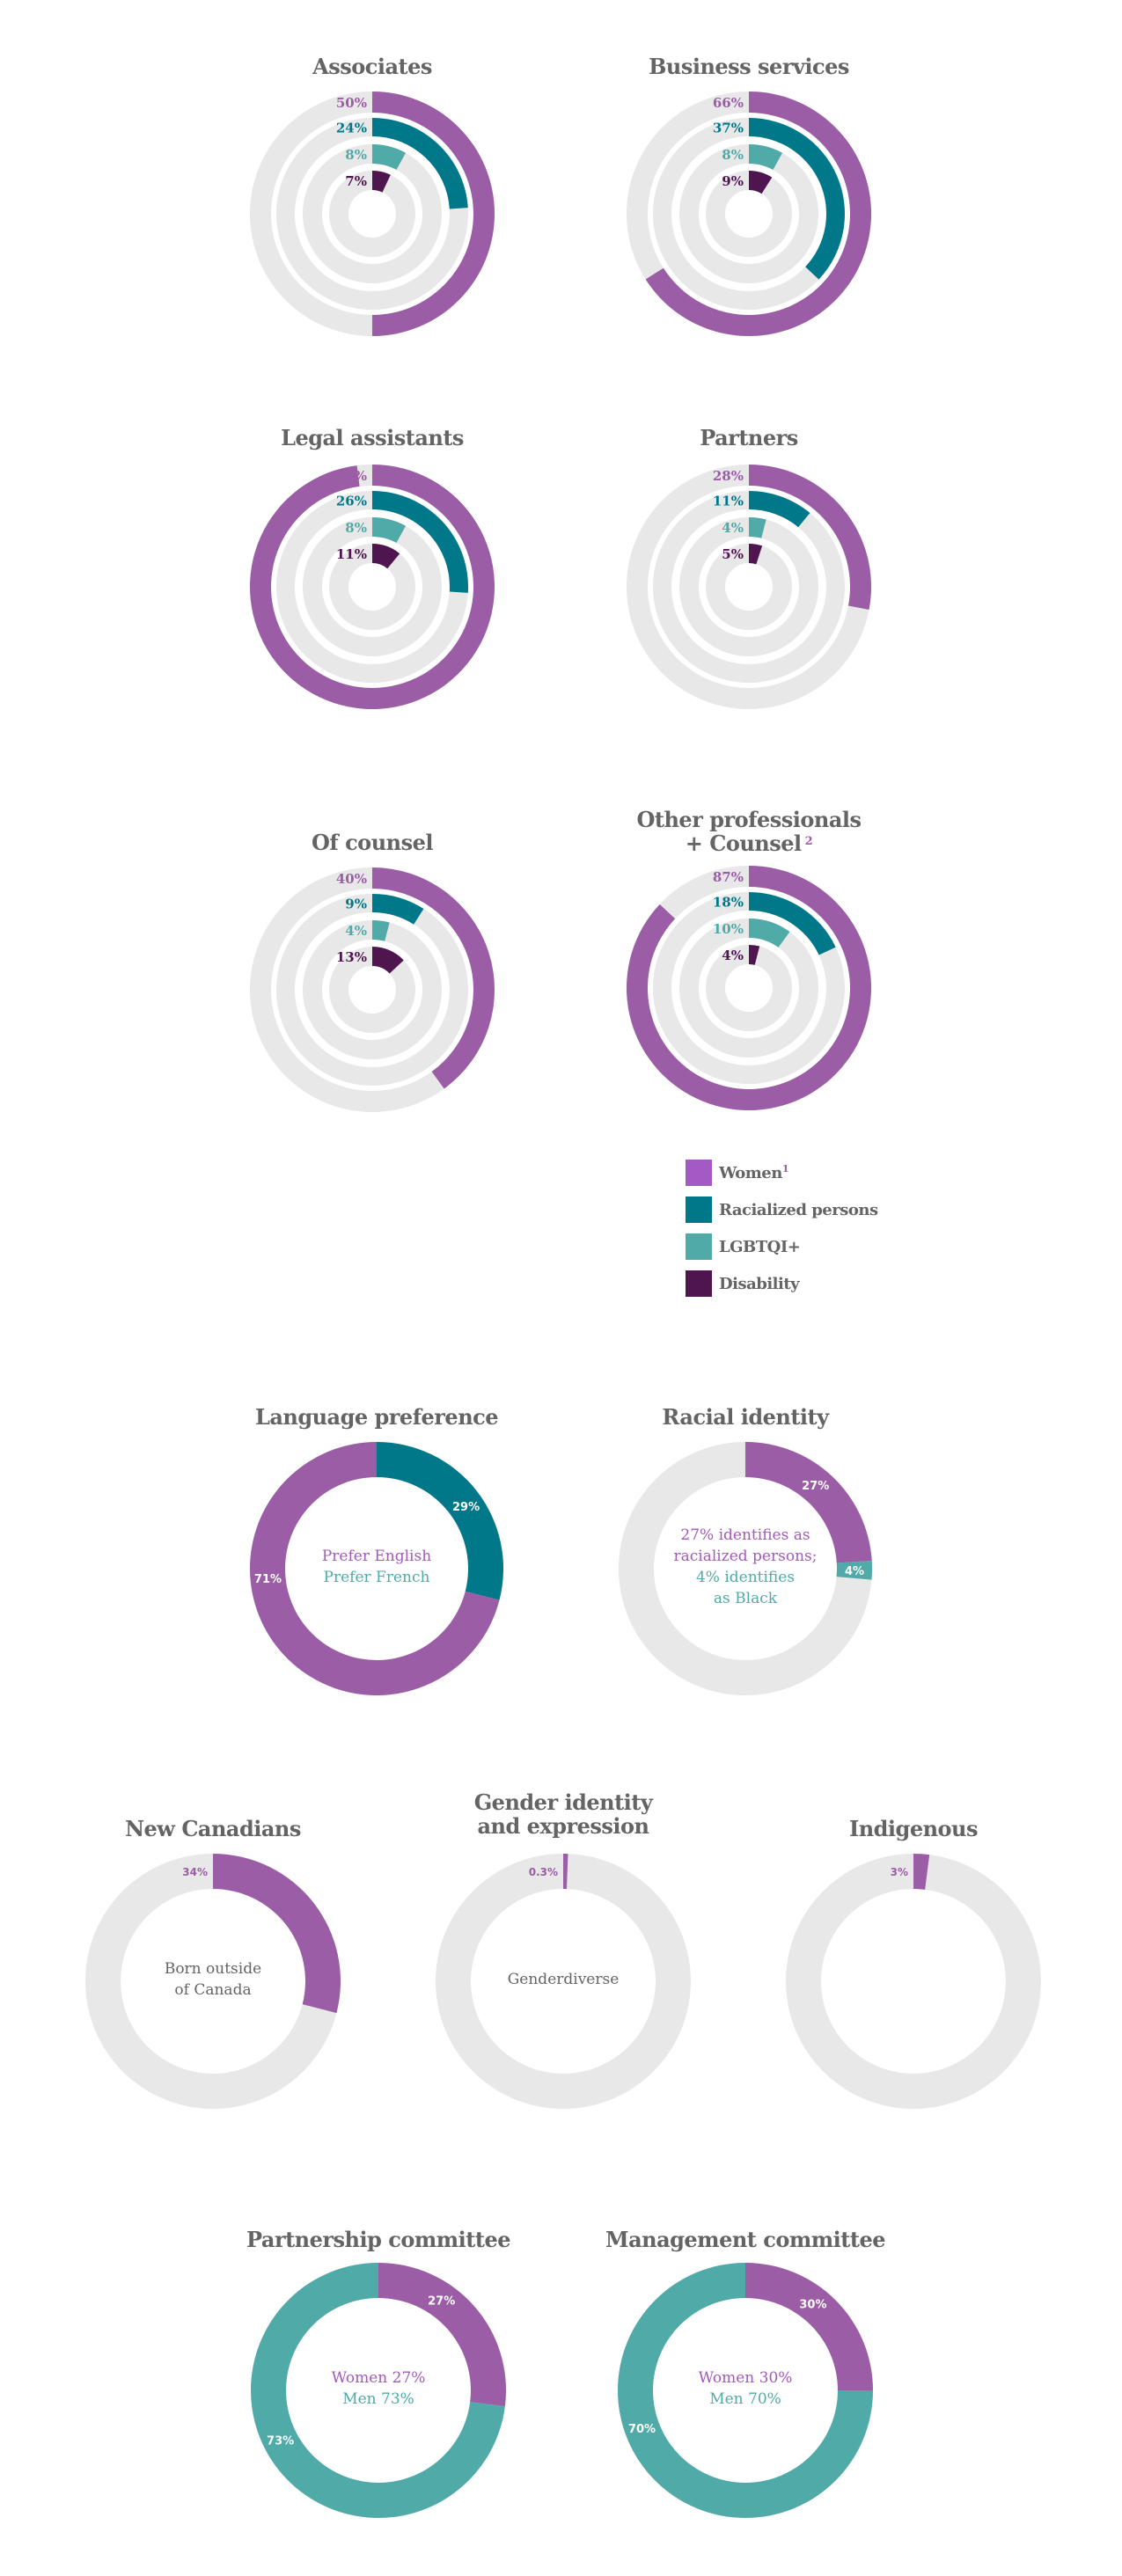  I want to click on center-text-line: of Canada, so click(213, 1990).